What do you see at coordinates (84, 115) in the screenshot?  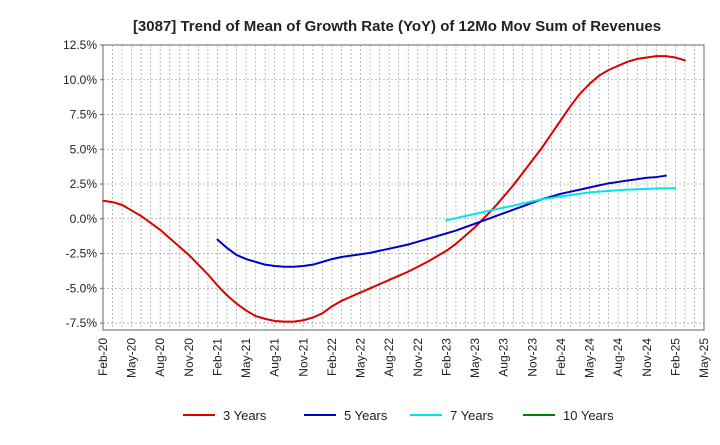 I see `y-tick-label: 7.5%` at bounding box center [84, 115].